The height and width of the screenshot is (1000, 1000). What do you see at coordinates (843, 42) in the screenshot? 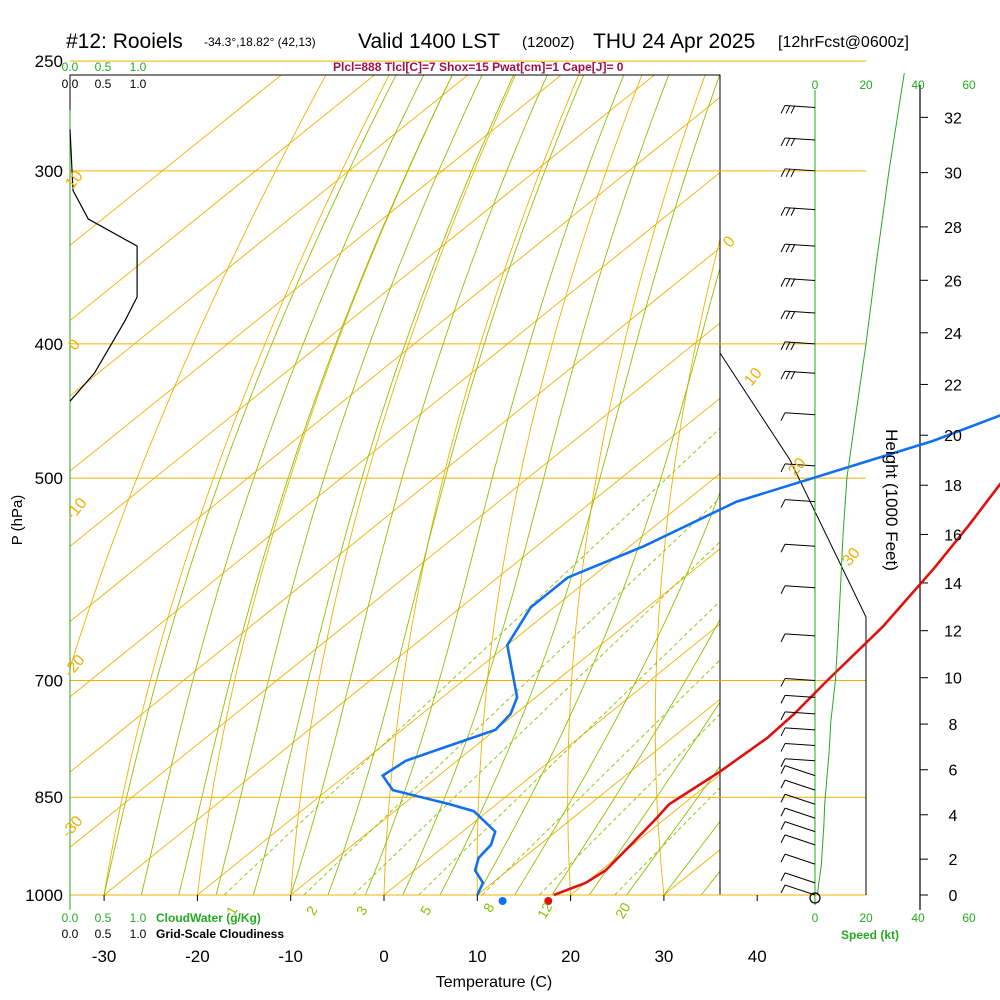
I see `forecast-run: [12hrFcst@0600z]` at bounding box center [843, 42].